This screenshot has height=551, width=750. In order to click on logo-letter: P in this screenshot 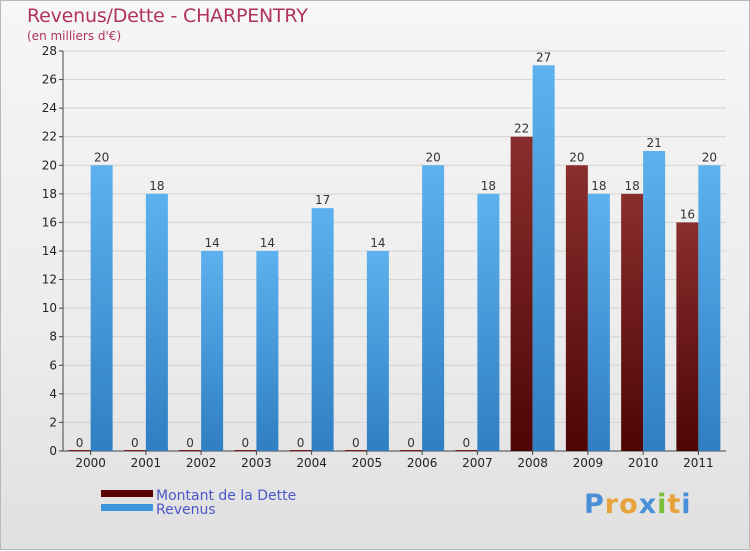, I will do `click(594, 504)`.